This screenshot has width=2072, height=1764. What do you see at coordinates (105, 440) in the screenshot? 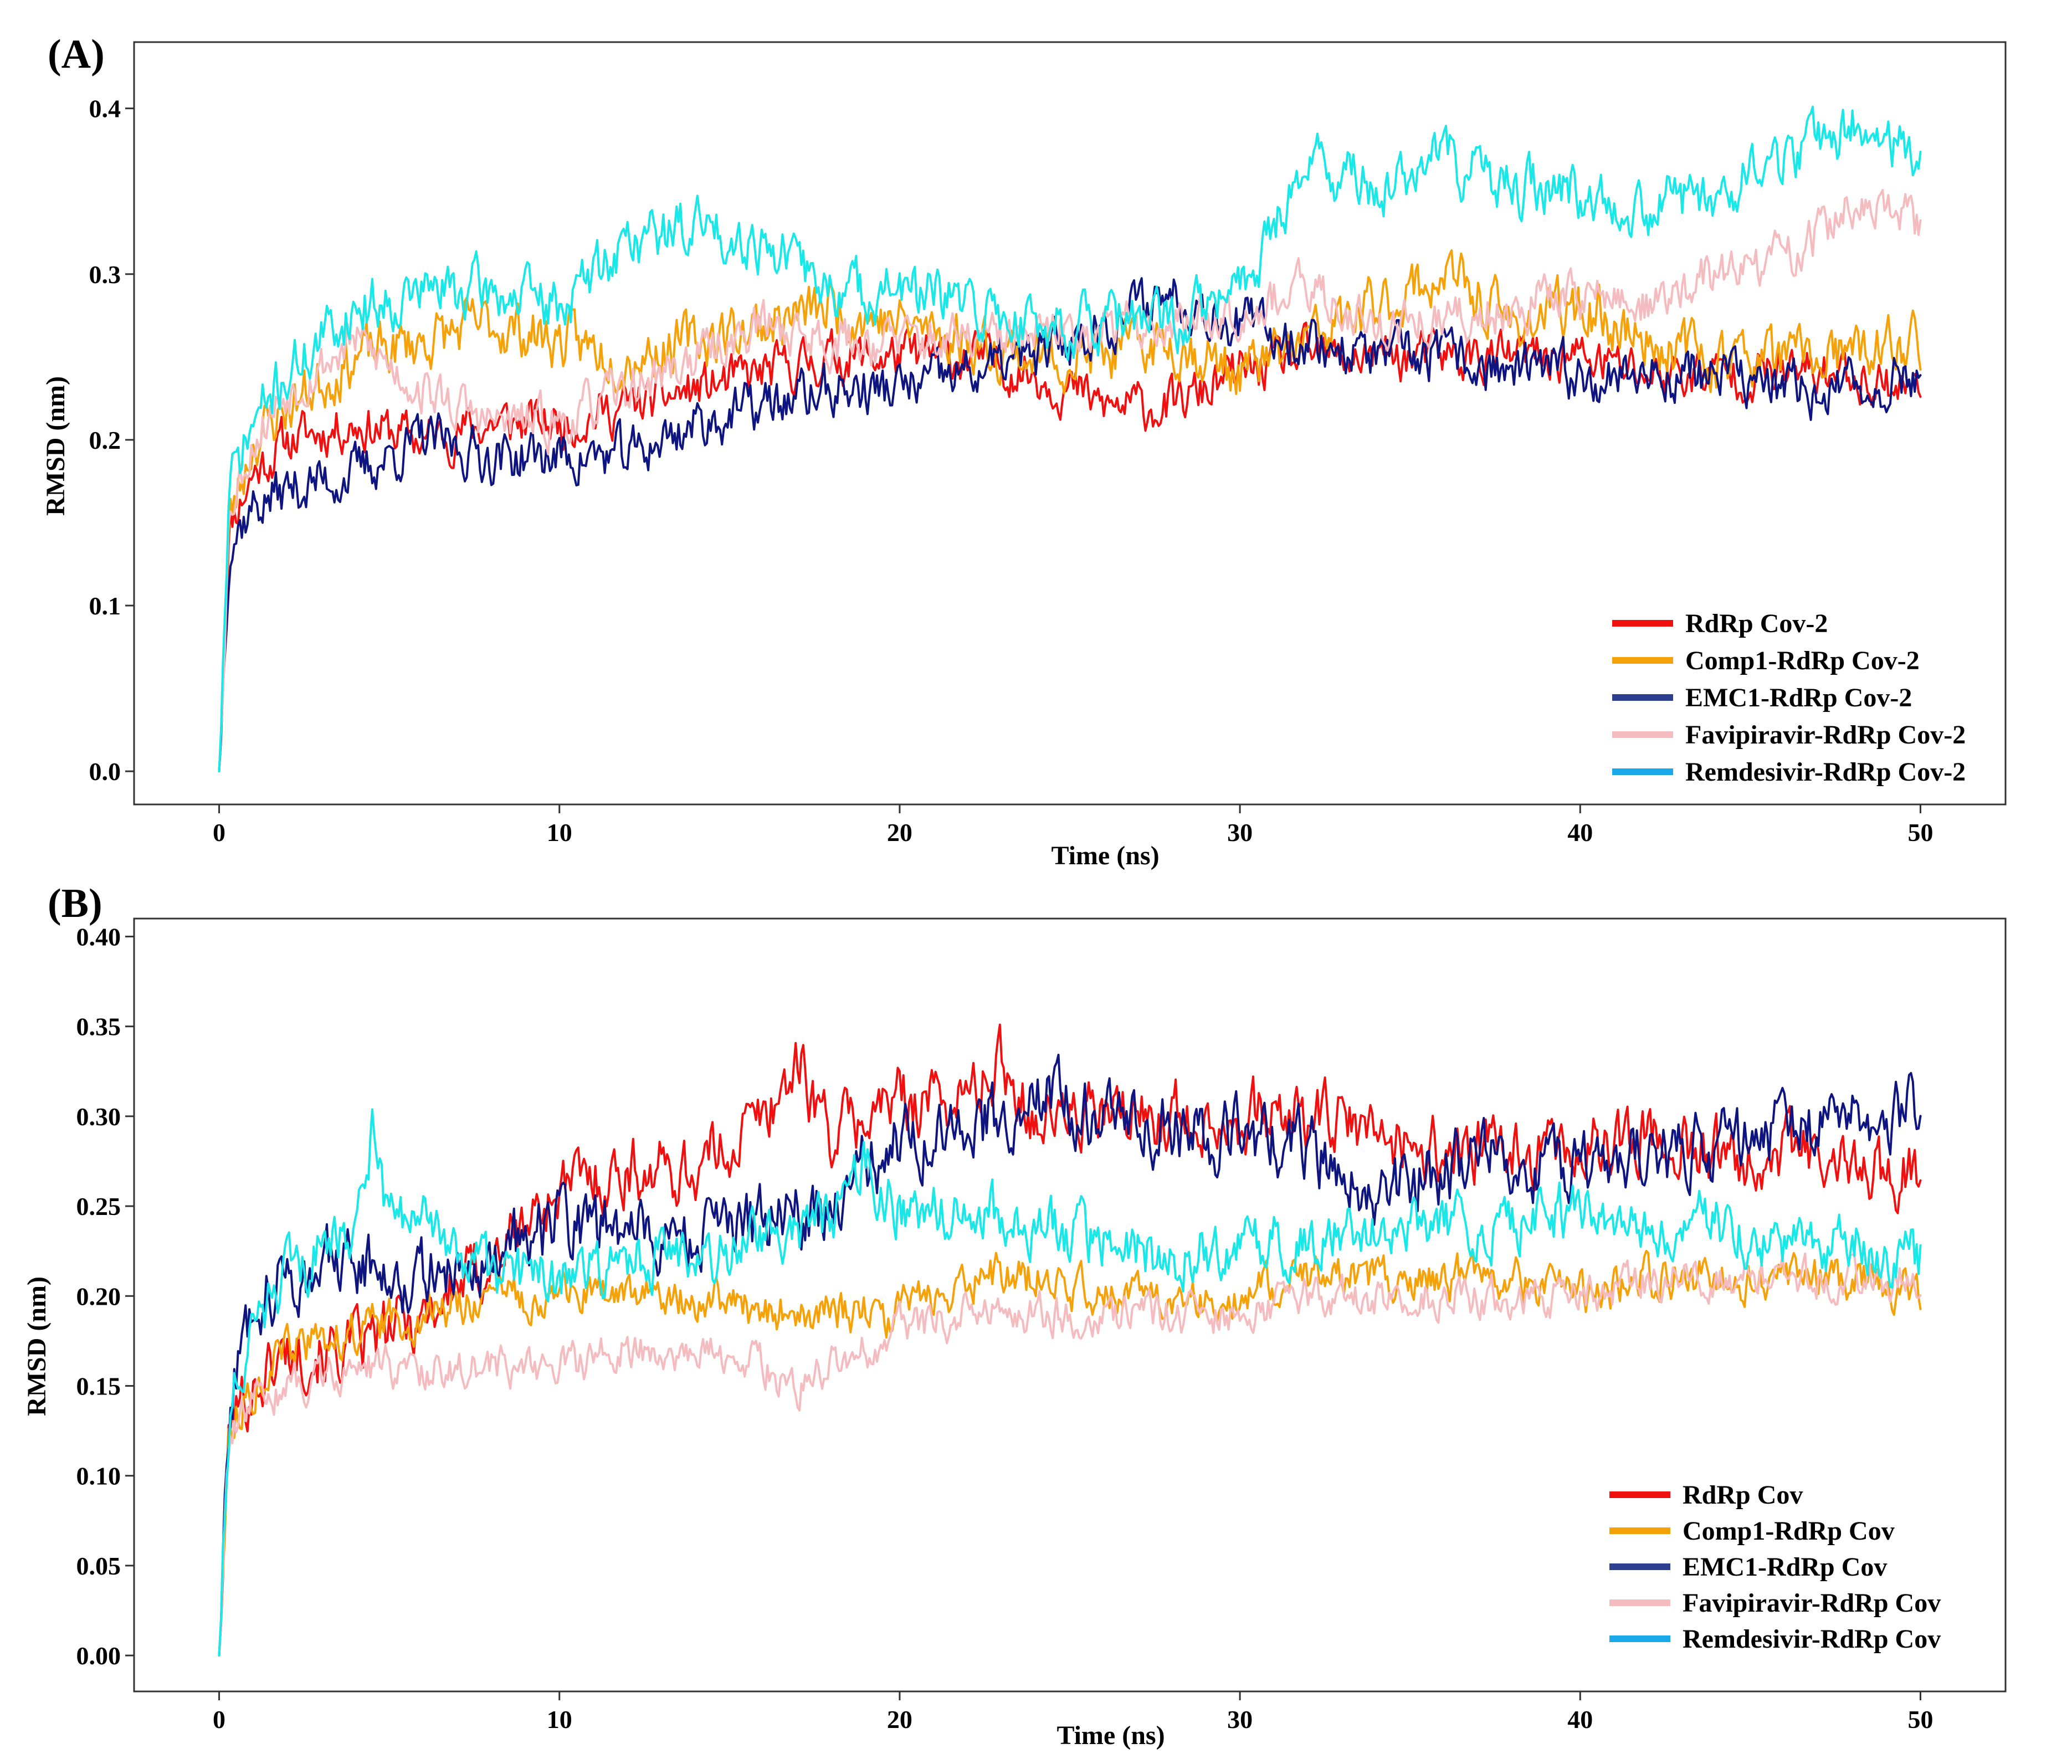
I see `y-tick-label-a: 0.2` at bounding box center [105, 440].